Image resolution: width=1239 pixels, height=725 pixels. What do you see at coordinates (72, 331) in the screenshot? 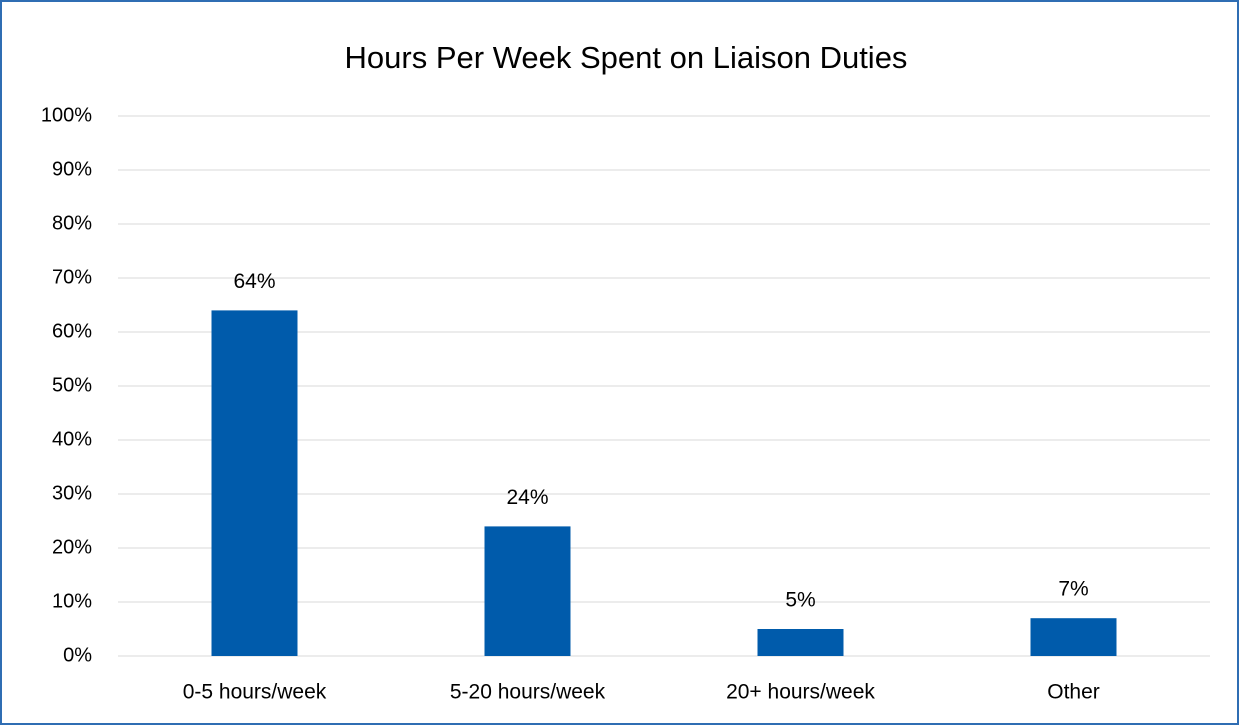
I see `y-tick-label: 60%` at bounding box center [72, 331].